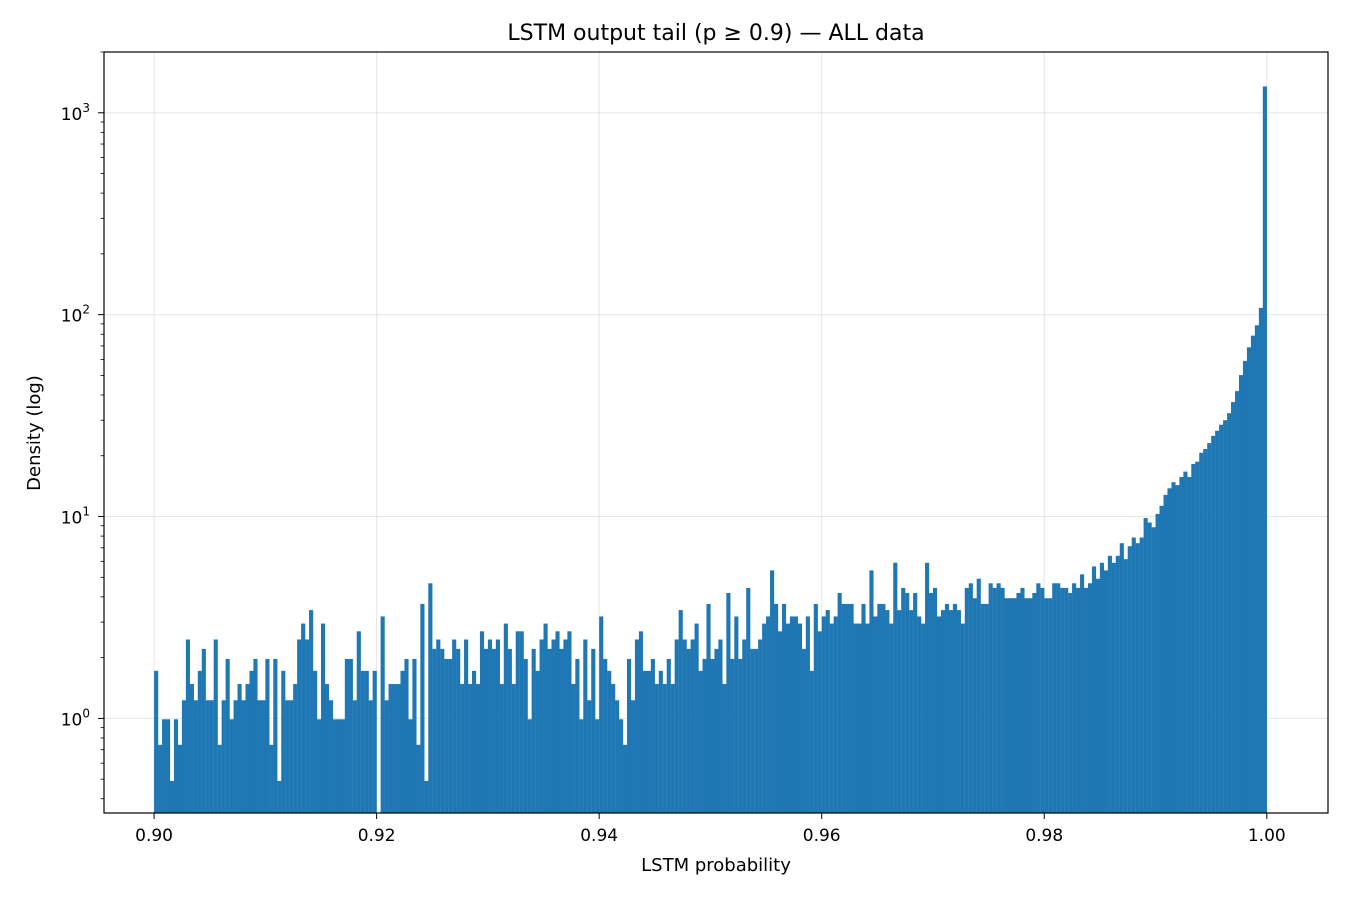 The height and width of the screenshot is (900, 1350). Describe the element at coordinates (75, 718) in the screenshot. I see `y-tick-label: 10⁰` at that location.